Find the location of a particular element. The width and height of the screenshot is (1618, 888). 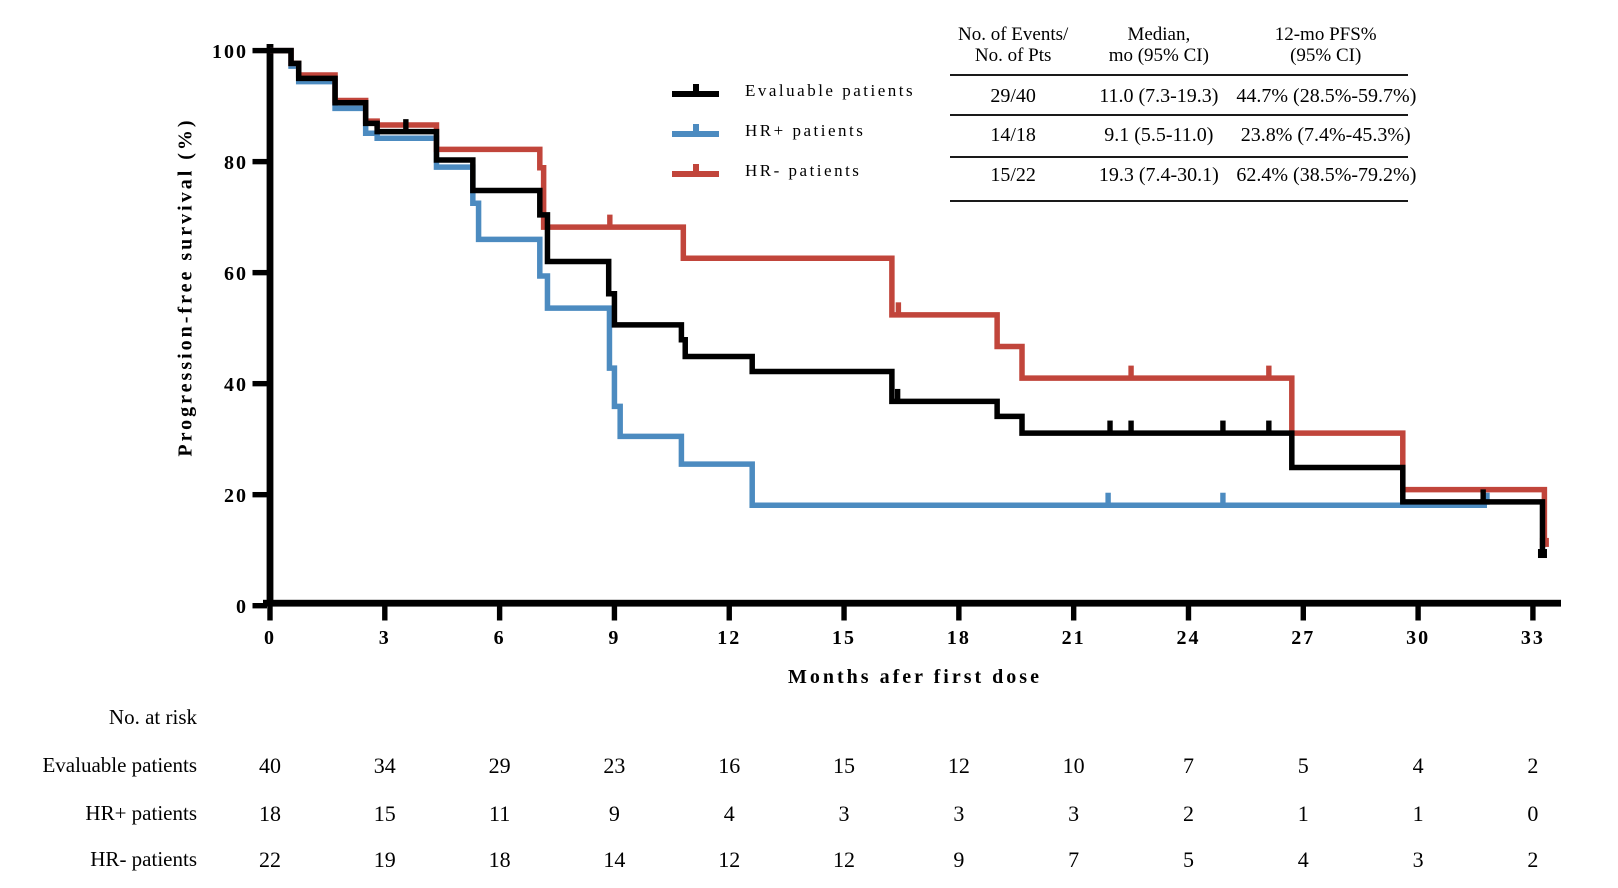

x-tick-label: 9 is located at coordinates (614, 638).